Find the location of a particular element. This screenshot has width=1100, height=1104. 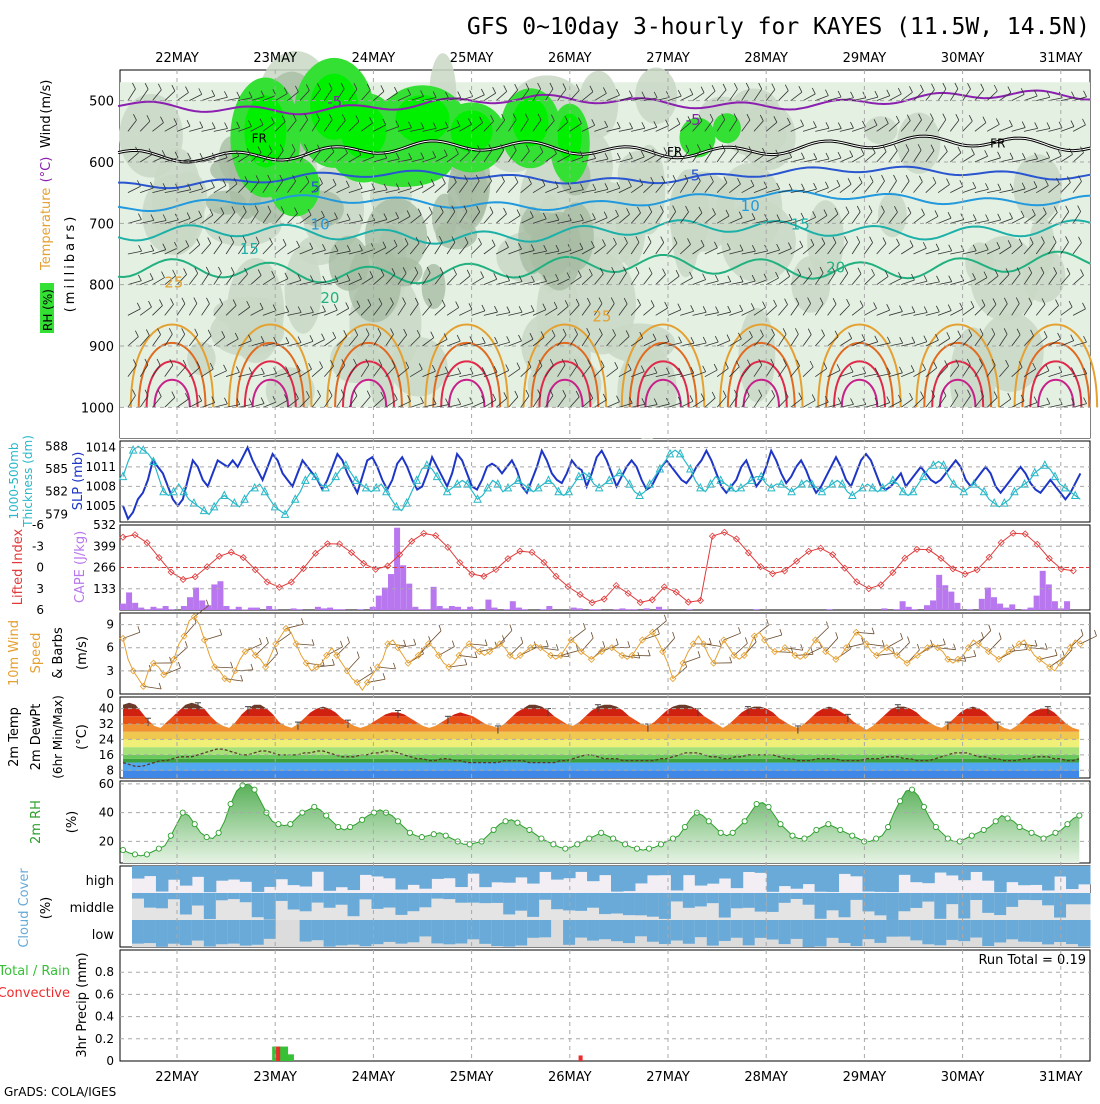

day-label-bottom: 27MAY is located at coordinates (668, 1077).